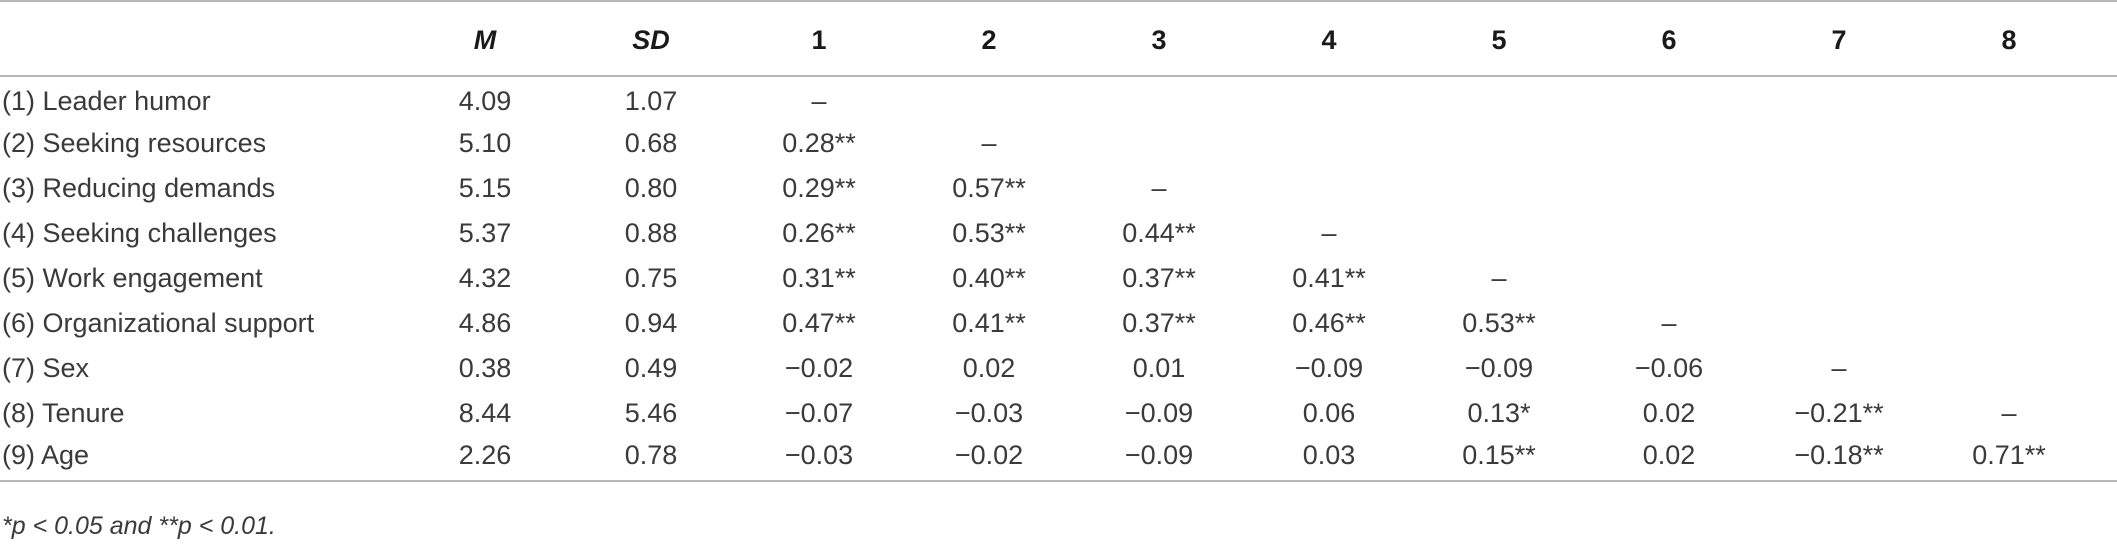 This screenshot has width=2117, height=556. I want to click on header-cell-9: 9, so click(2105, 38).